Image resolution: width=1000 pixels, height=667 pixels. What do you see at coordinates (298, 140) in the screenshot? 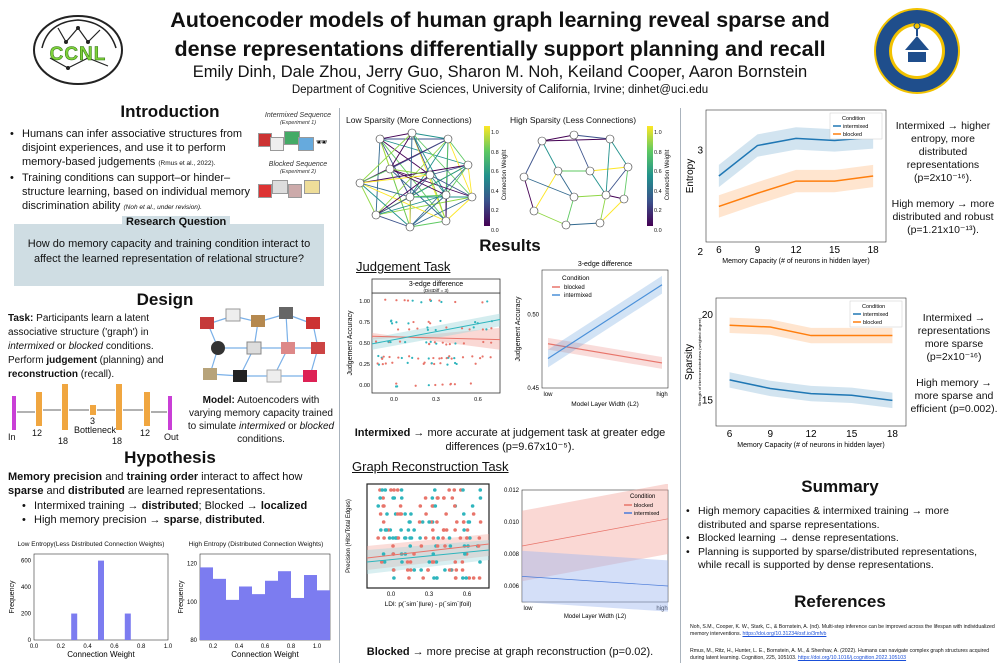
I see `intermixed-sequence-images: 🕶` at bounding box center [298, 140].